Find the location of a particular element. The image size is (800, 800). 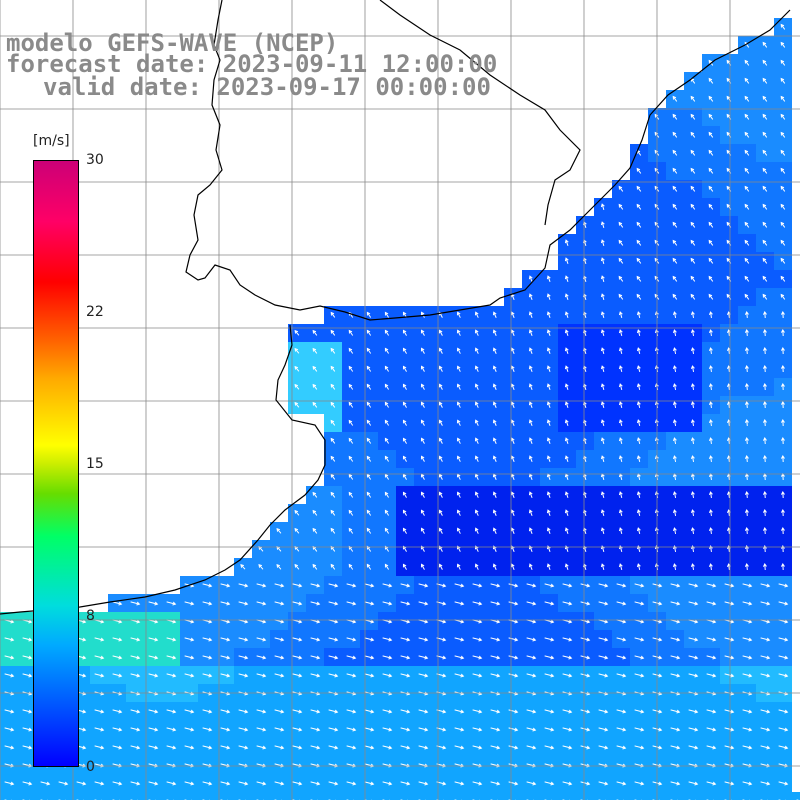

colorbar is located at coordinates (56, 463).